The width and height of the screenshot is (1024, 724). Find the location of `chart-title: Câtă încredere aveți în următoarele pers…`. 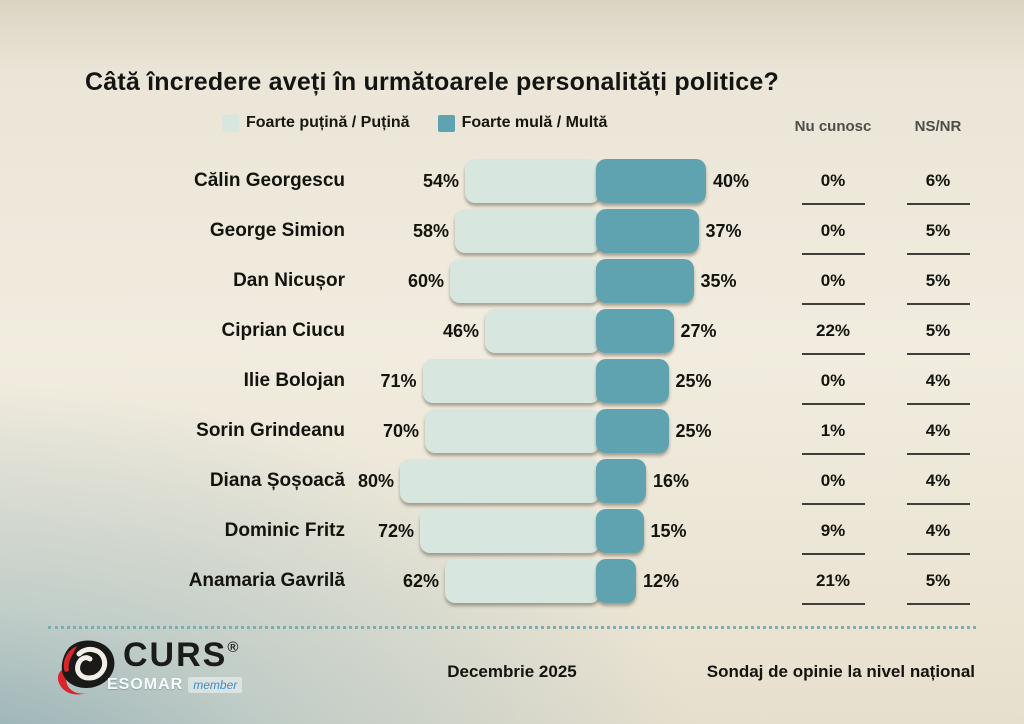

chart-title: Câtă încredere aveți în următoarele pers… is located at coordinates (432, 82).